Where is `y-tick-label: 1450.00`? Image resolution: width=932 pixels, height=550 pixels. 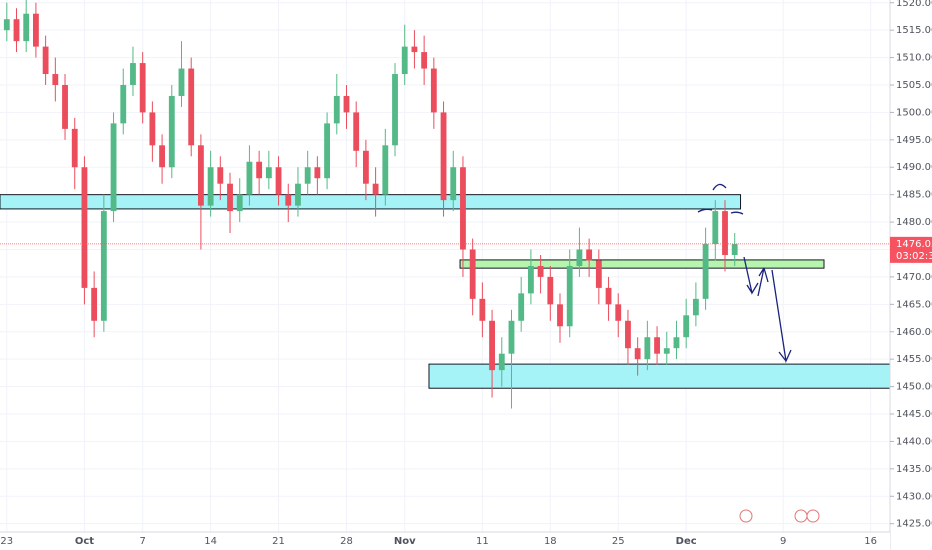
y-tick-label: 1450.00 is located at coordinates (914, 387).